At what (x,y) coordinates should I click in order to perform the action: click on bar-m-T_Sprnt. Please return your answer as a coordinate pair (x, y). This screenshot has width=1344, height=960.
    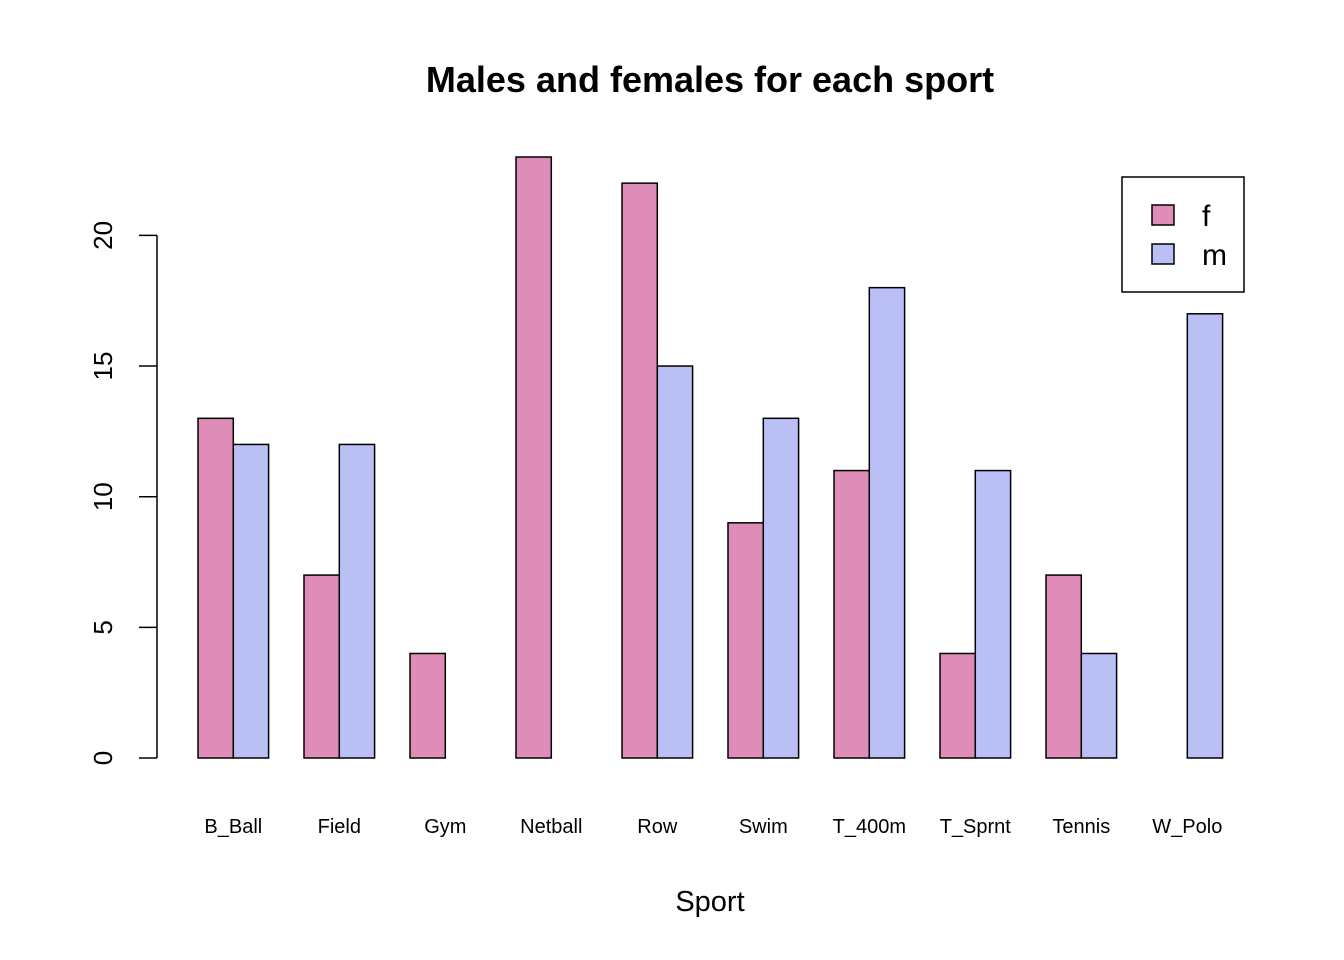
    Looking at the image, I should click on (993, 614).